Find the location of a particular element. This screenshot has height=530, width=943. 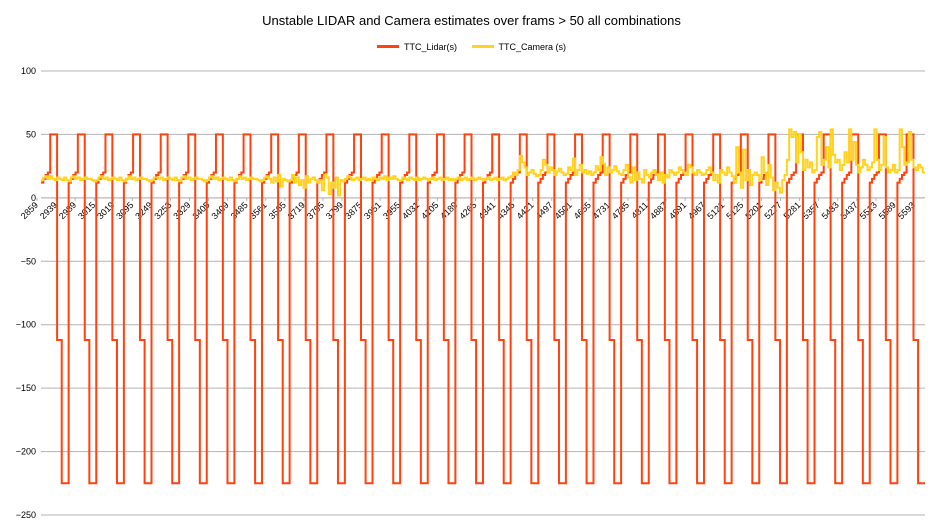

legend-swatch-lidar is located at coordinates (387, 46).